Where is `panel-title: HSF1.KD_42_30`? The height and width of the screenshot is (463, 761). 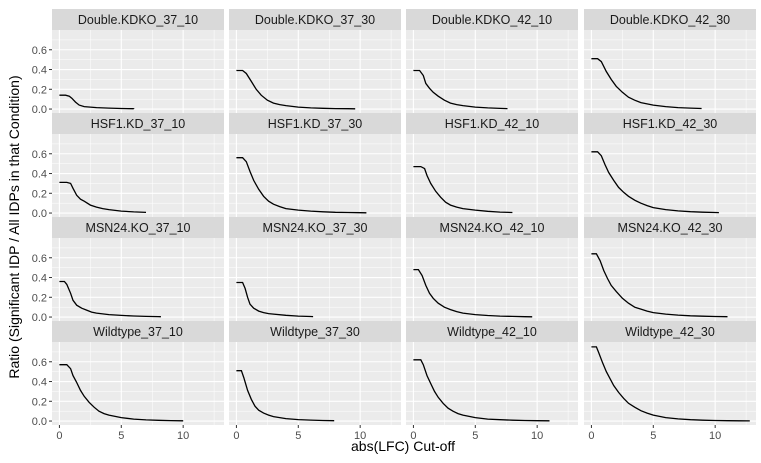
panel-title: HSF1.KD_42_30 is located at coordinates (670, 124).